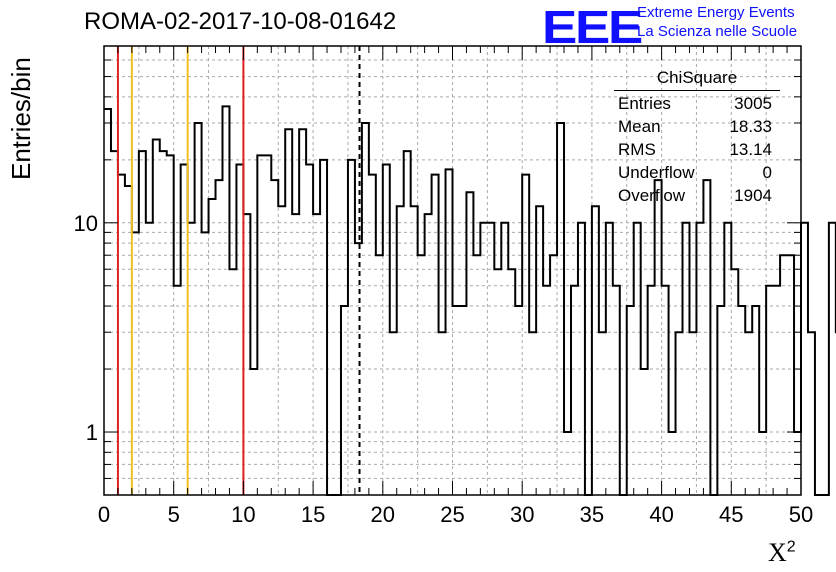 The image size is (836, 572). What do you see at coordinates (753, 195) in the screenshot?
I see `stats-value: 1904` at bounding box center [753, 195].